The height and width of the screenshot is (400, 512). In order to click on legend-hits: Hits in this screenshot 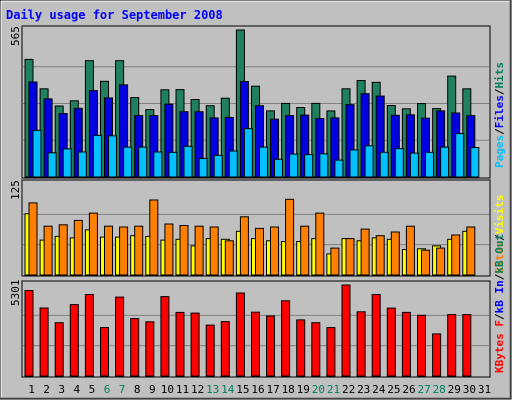, I will do `click(499, 75)`.